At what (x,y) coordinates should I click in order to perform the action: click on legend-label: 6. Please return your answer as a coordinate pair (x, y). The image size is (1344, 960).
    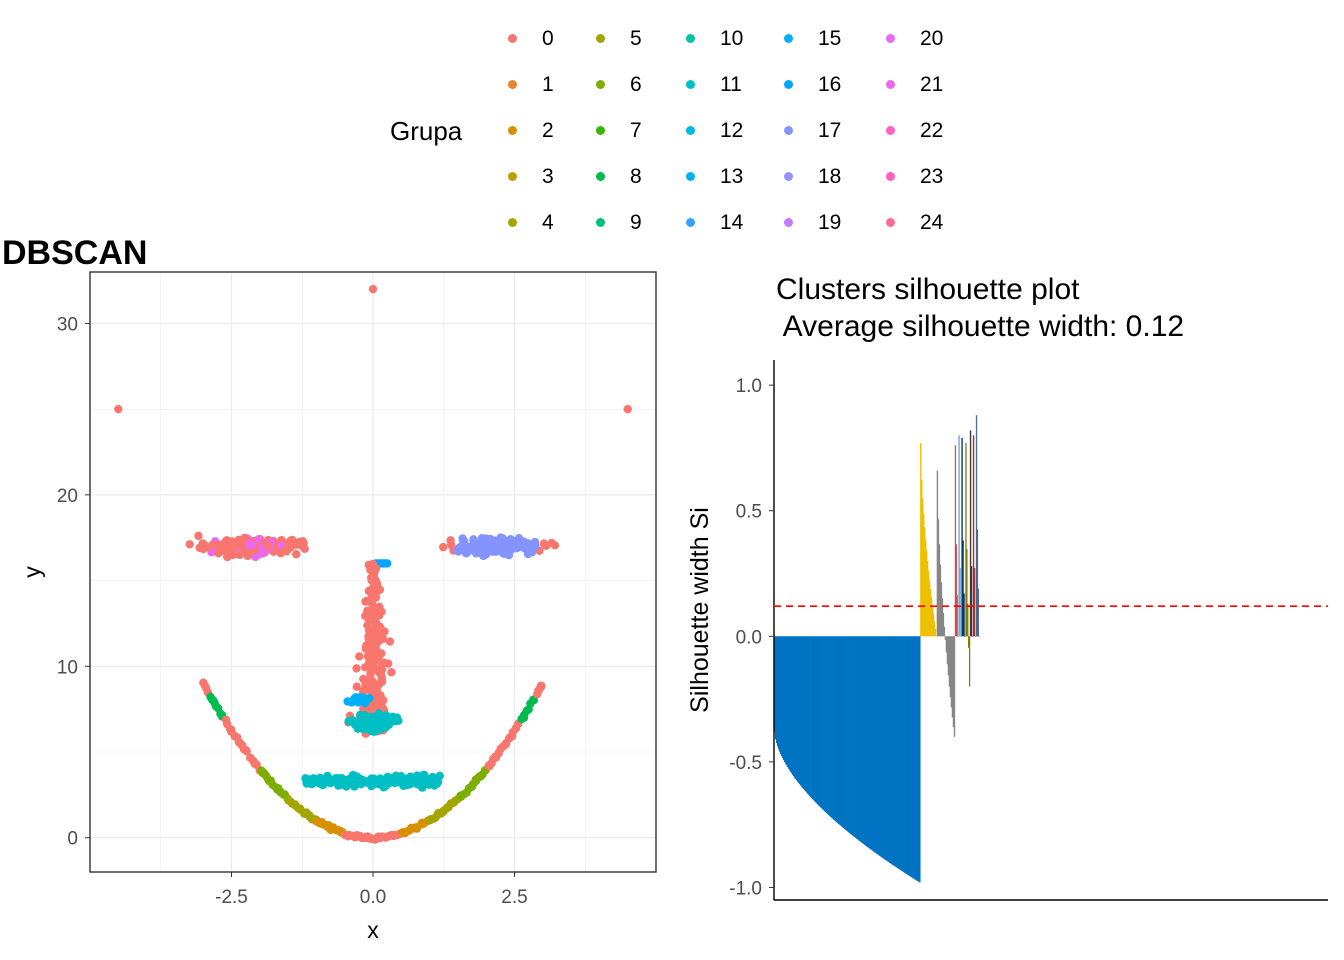
    Looking at the image, I should click on (636, 84).